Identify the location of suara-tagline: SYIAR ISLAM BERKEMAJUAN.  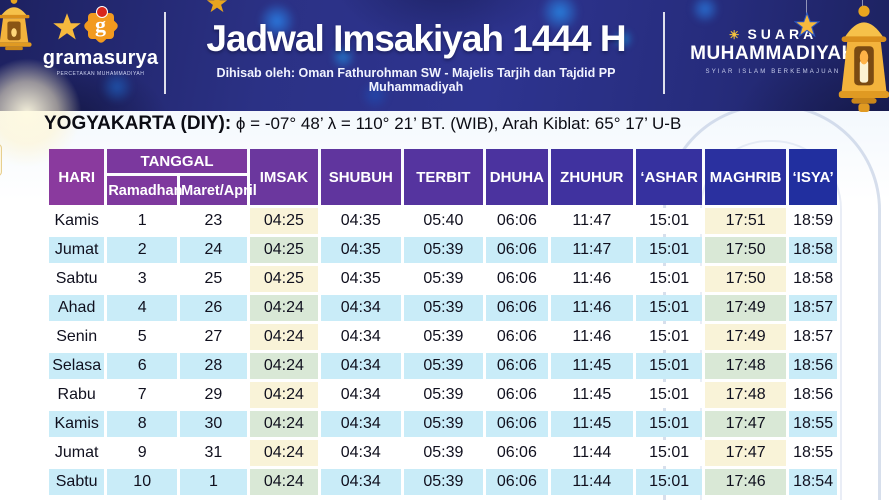
(773, 72).